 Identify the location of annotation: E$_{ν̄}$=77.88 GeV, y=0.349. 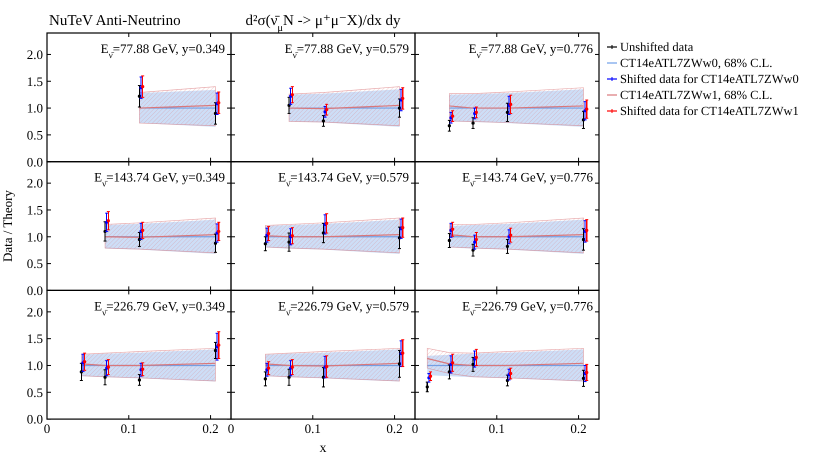
(162, 50).